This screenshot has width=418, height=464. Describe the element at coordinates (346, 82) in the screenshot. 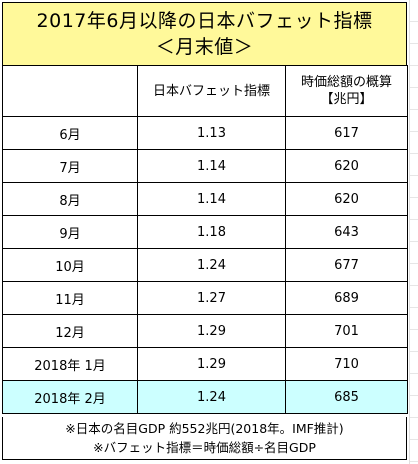

I see `header-market-cap-label: 時価総額の概算` at that location.